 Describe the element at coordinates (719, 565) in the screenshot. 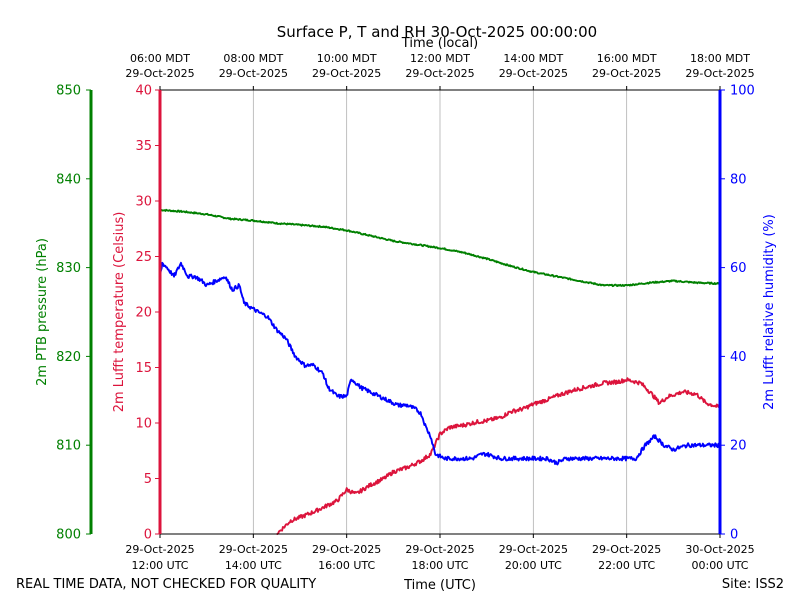

I see `bottom-tick-label: 00:00 UTC` at that location.